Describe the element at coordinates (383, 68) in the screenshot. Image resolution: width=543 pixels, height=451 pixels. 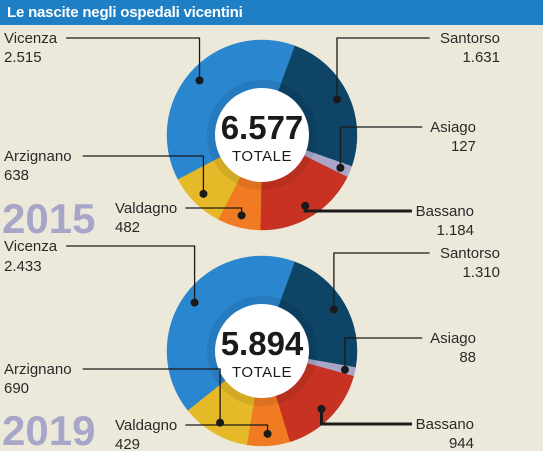
I see `leader-line-santorso-2015` at that location.